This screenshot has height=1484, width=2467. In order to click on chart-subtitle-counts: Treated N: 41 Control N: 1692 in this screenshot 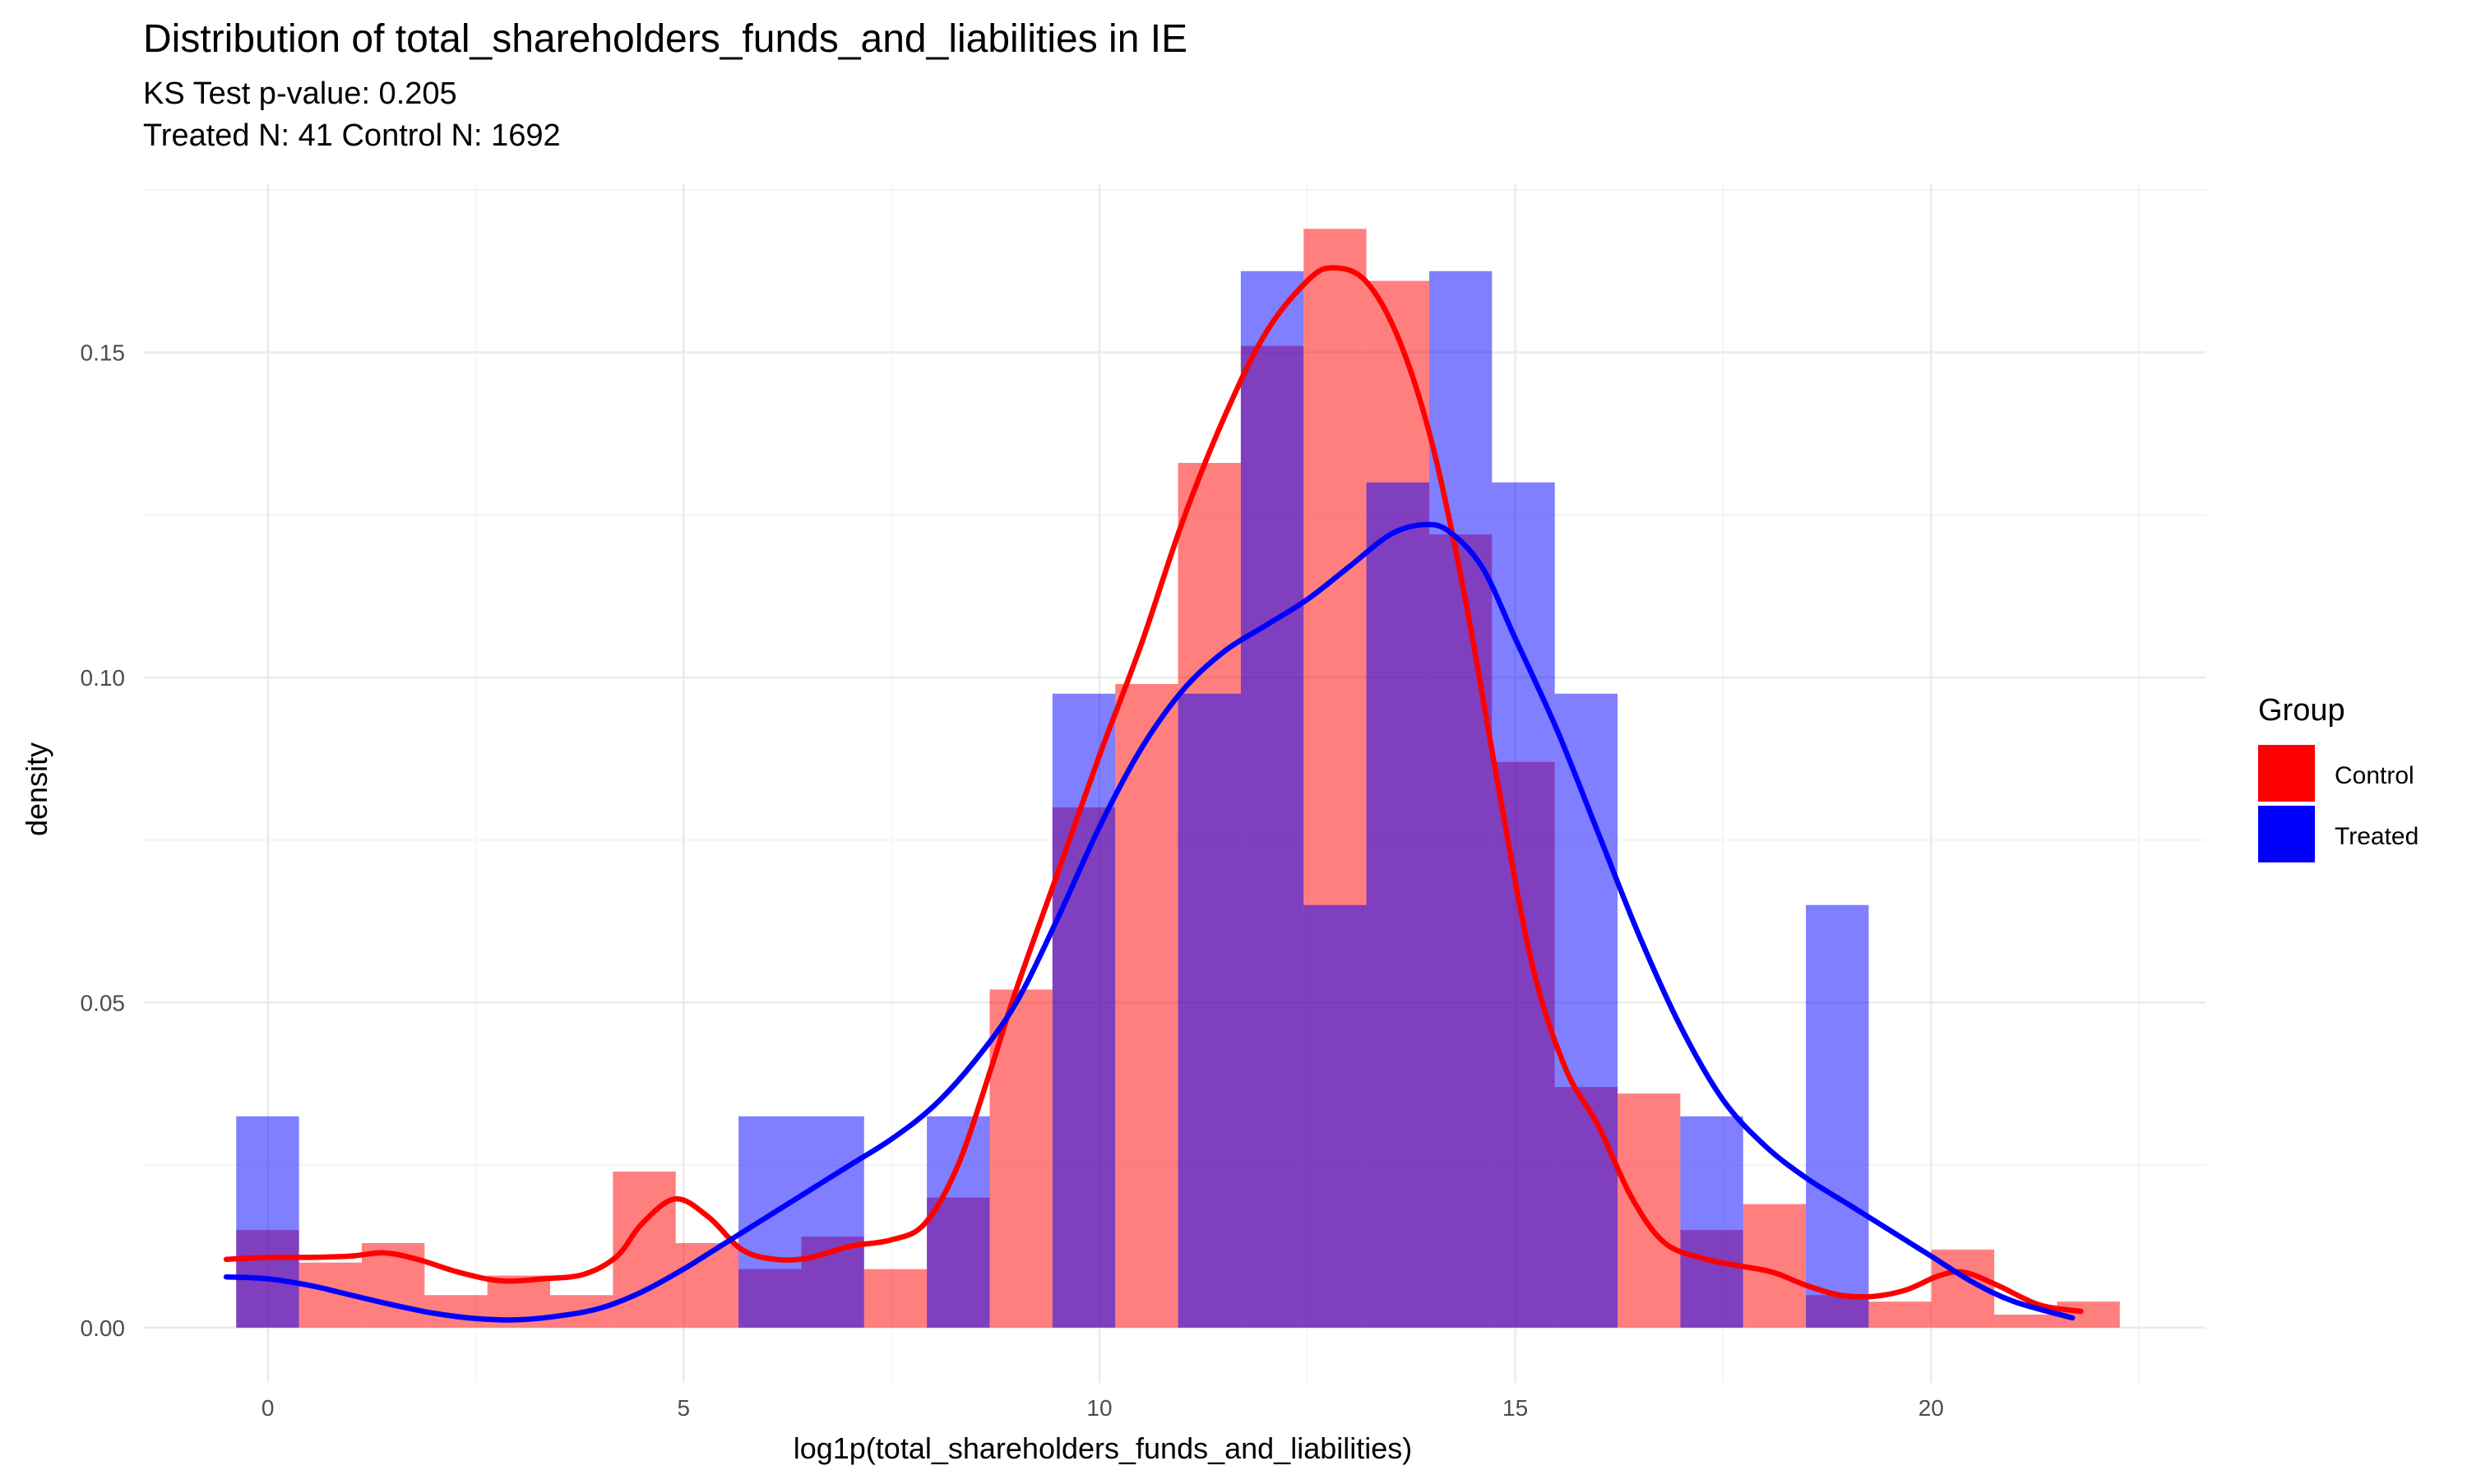, I will do `click(352, 135)`.